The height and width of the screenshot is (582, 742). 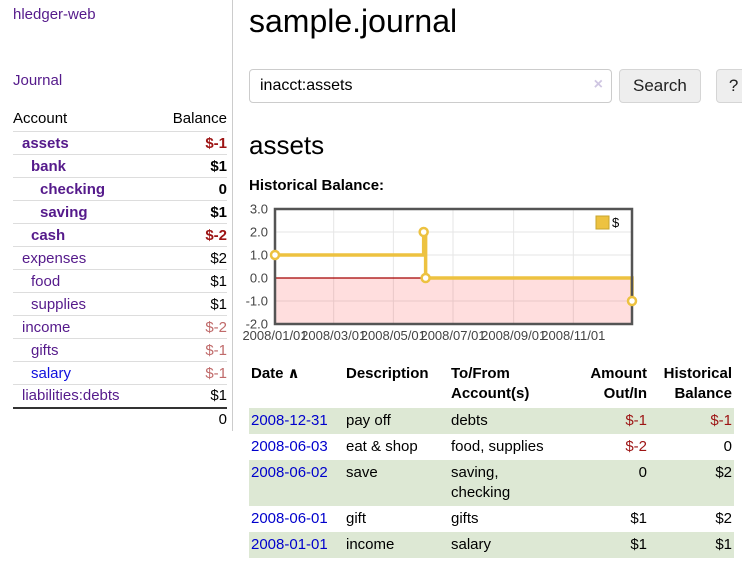 I want to click on search-button: Search, so click(x=660, y=86).